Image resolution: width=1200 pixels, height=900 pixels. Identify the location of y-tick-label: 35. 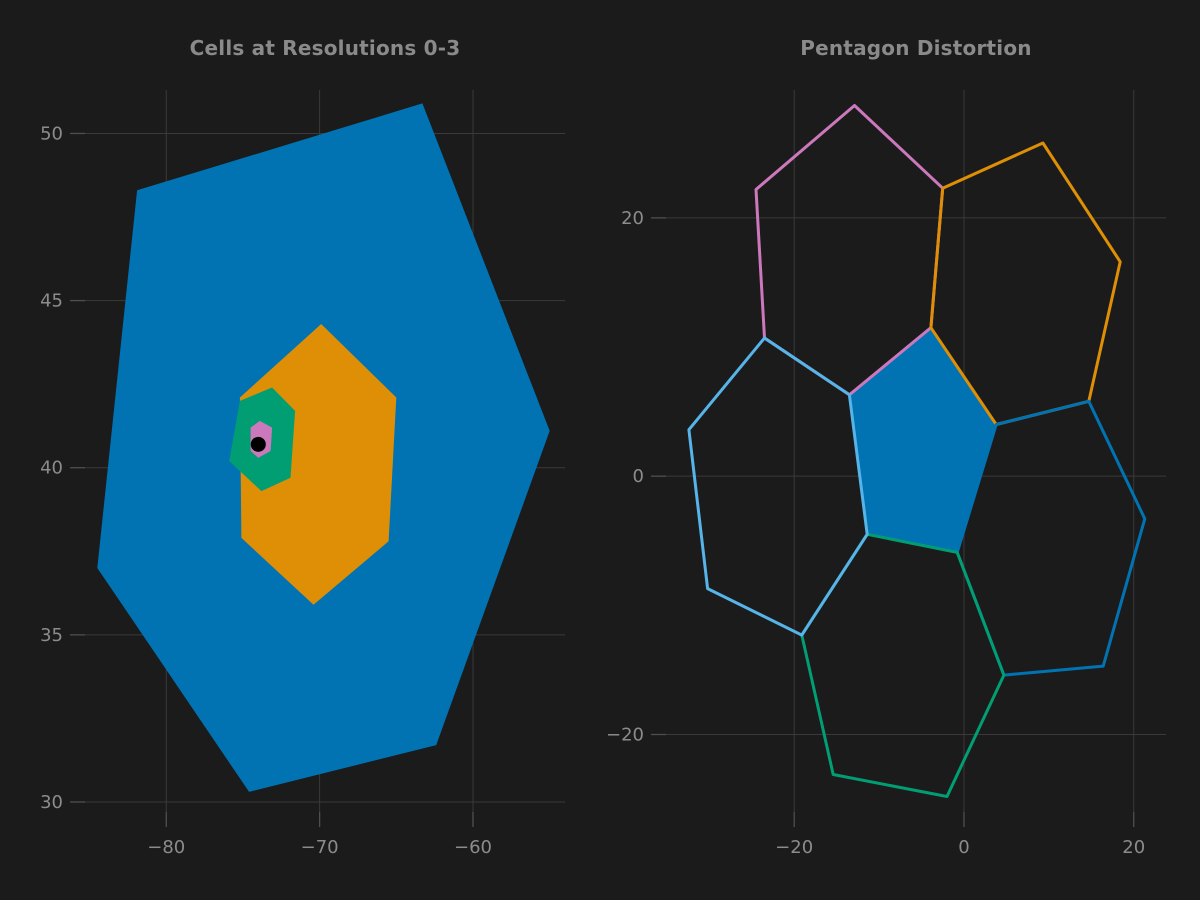
(51, 635).